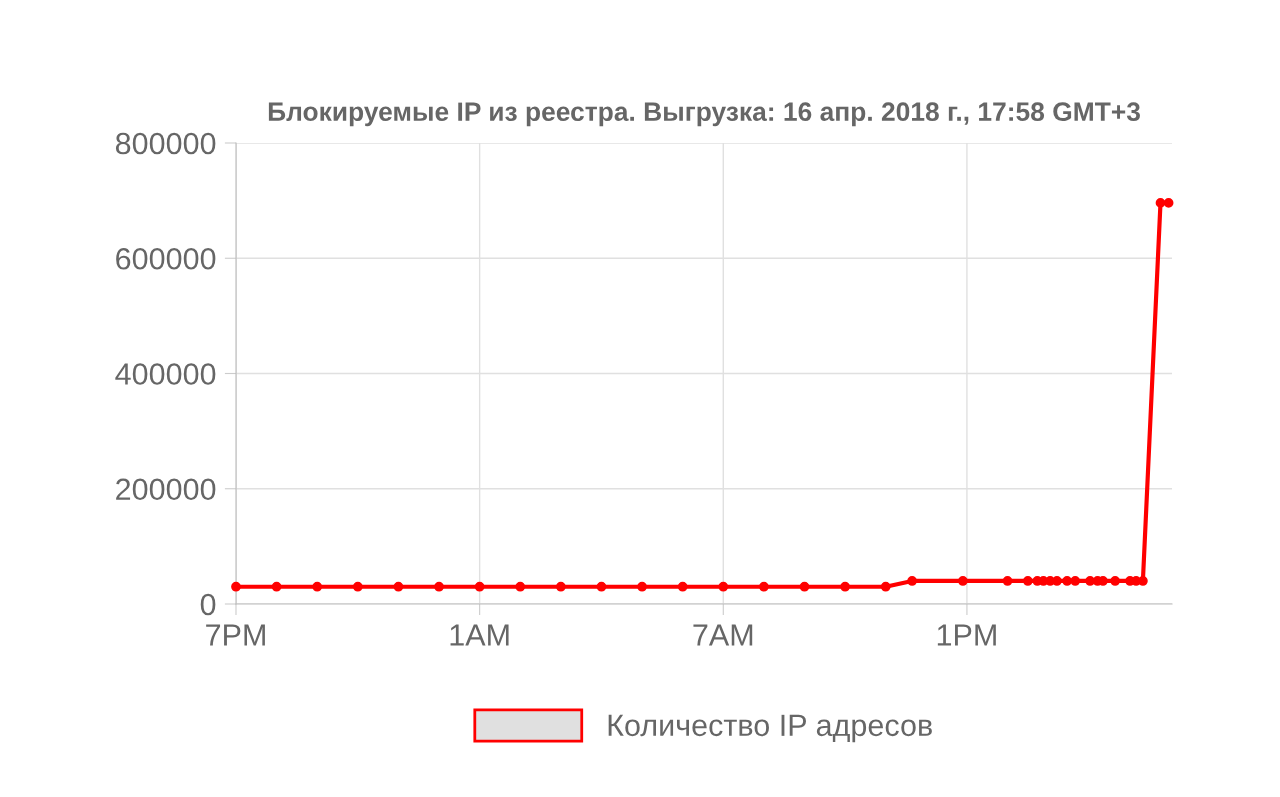 This screenshot has height=797, width=1280. Describe the element at coordinates (235, 635) in the screenshot. I see `x-tick-label: 7PM` at that location.